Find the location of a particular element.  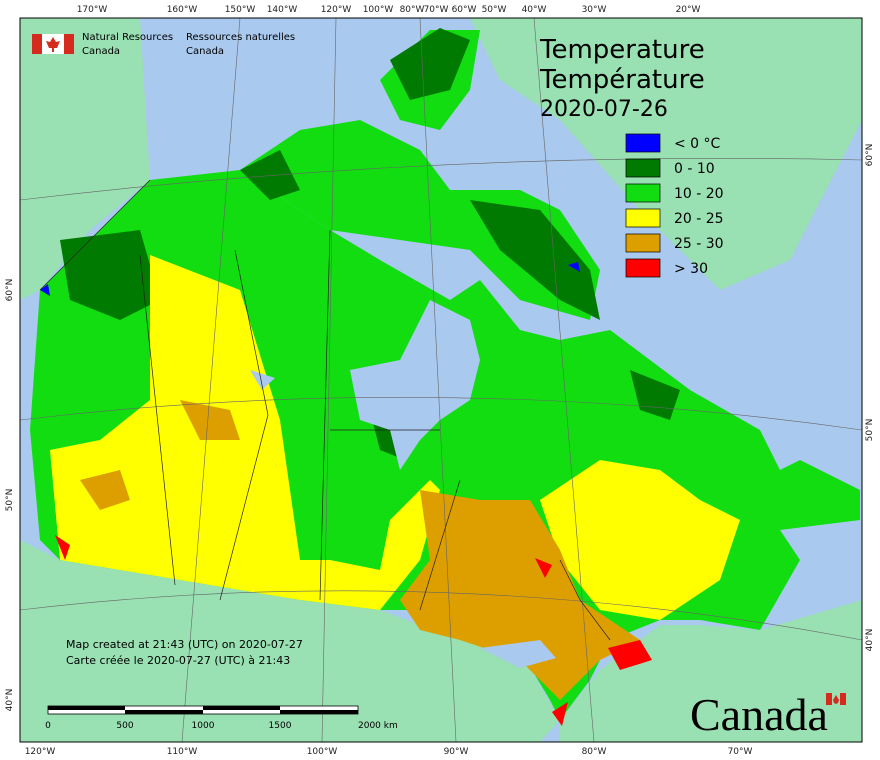

lon-label: 140°W is located at coordinates (282, 10).